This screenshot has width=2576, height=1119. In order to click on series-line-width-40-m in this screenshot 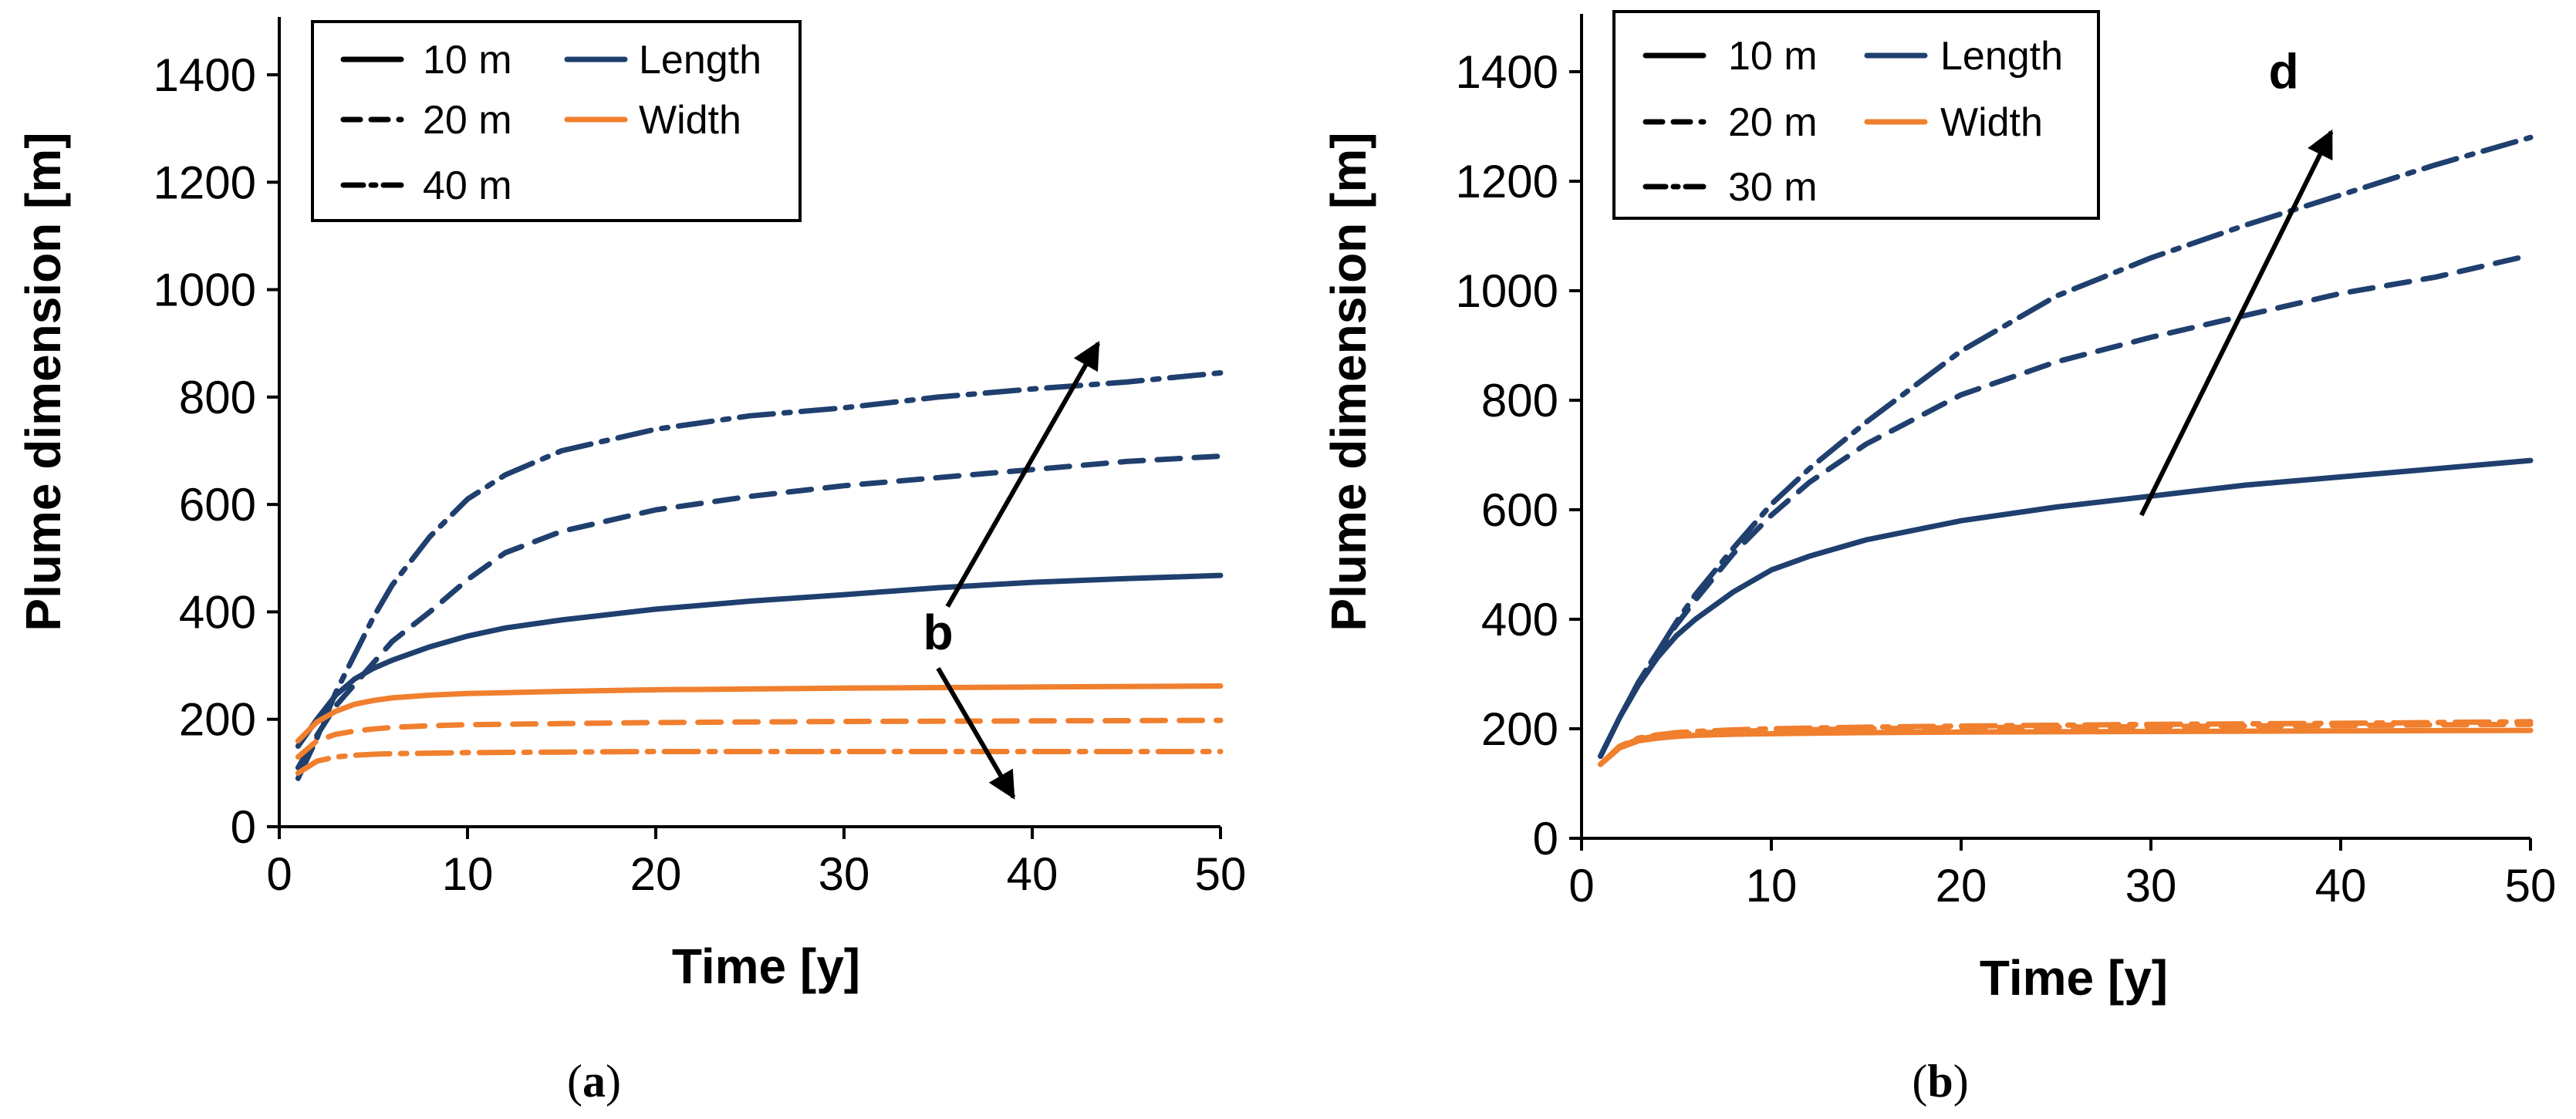, I will do `click(759, 762)`.